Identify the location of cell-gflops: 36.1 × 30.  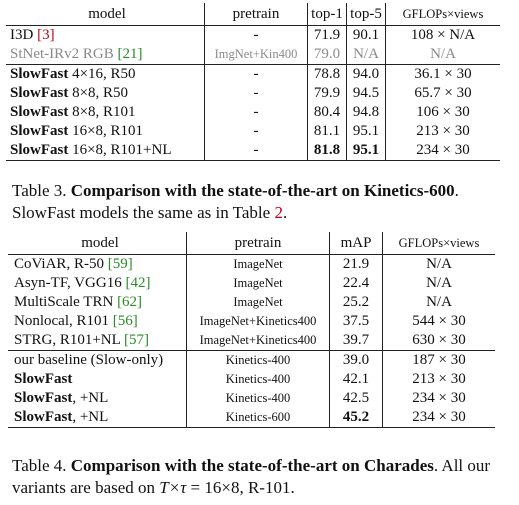
(442, 74).